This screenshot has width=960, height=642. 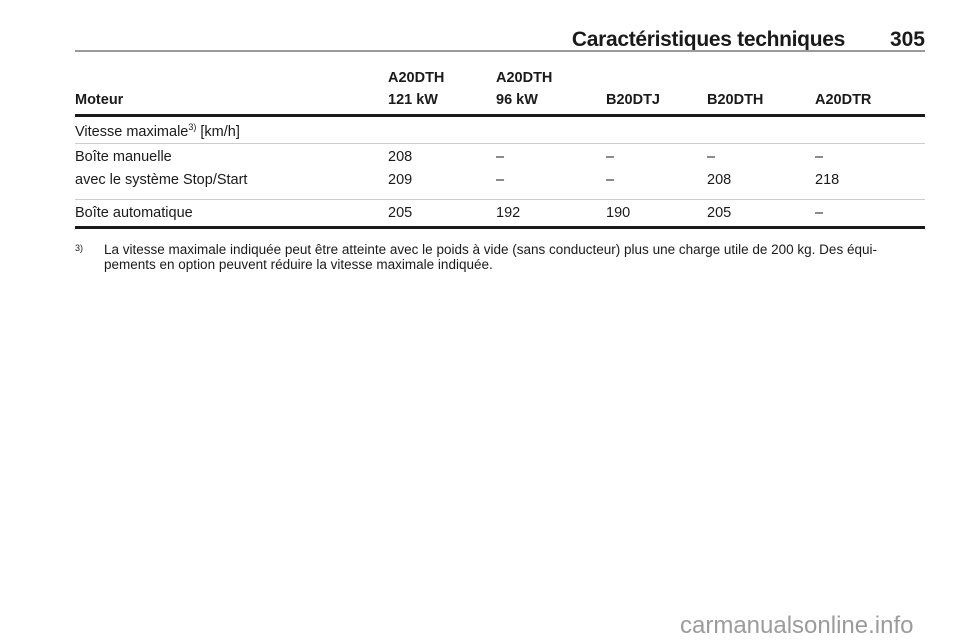 What do you see at coordinates (192, 127) in the screenshot?
I see `footnote-ref: 3)` at bounding box center [192, 127].